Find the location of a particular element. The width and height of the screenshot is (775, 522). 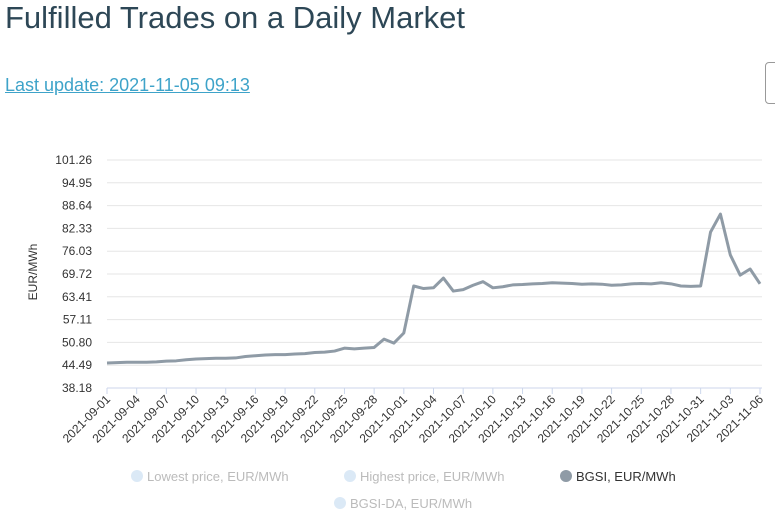

legend-label: Highest price, EUR/MWh is located at coordinates (432, 476).